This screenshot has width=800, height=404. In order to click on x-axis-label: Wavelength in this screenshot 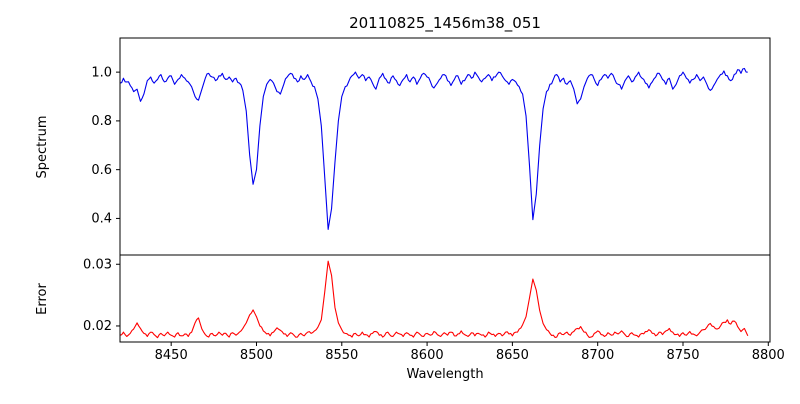, I will do `click(444, 374)`.